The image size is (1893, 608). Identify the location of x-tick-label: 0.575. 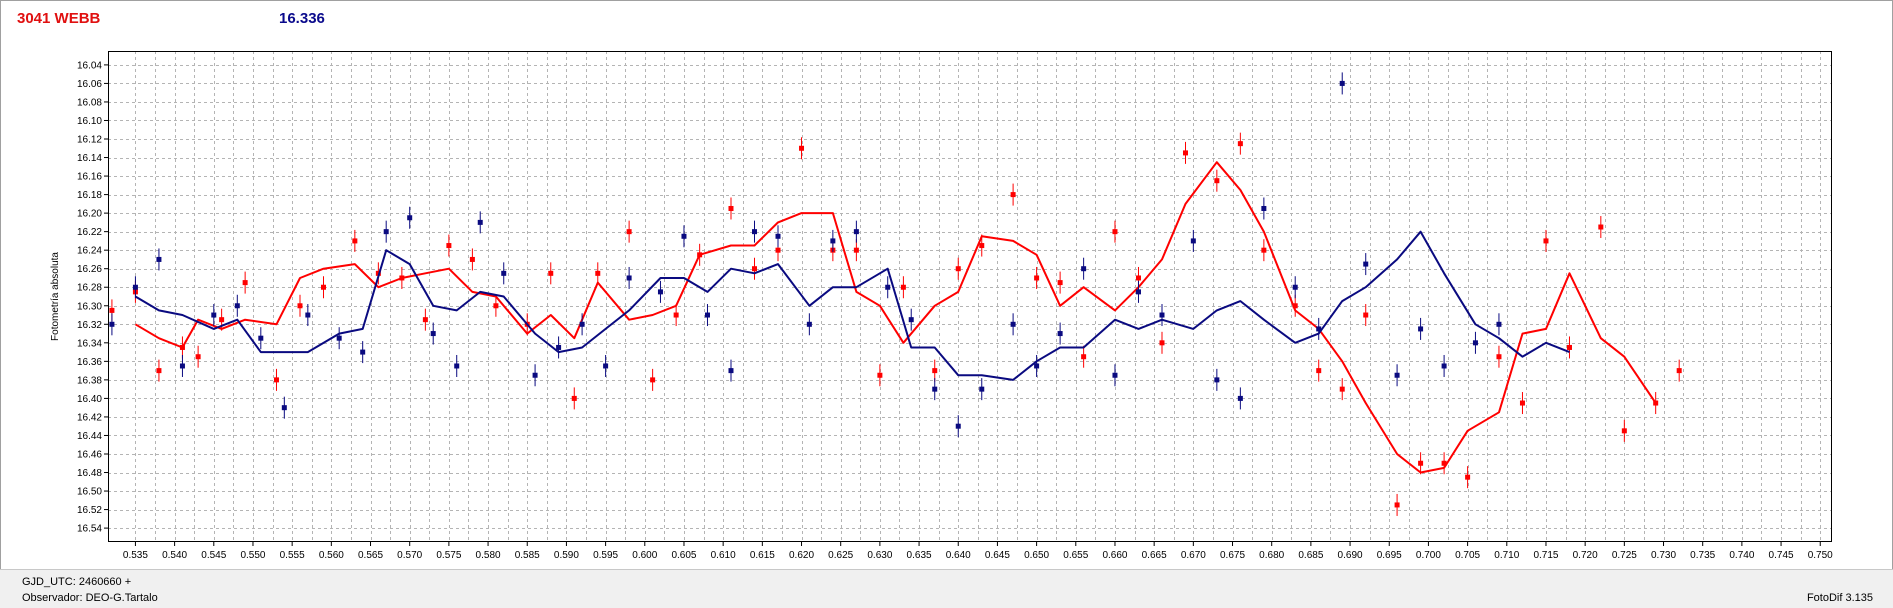
(448, 555).